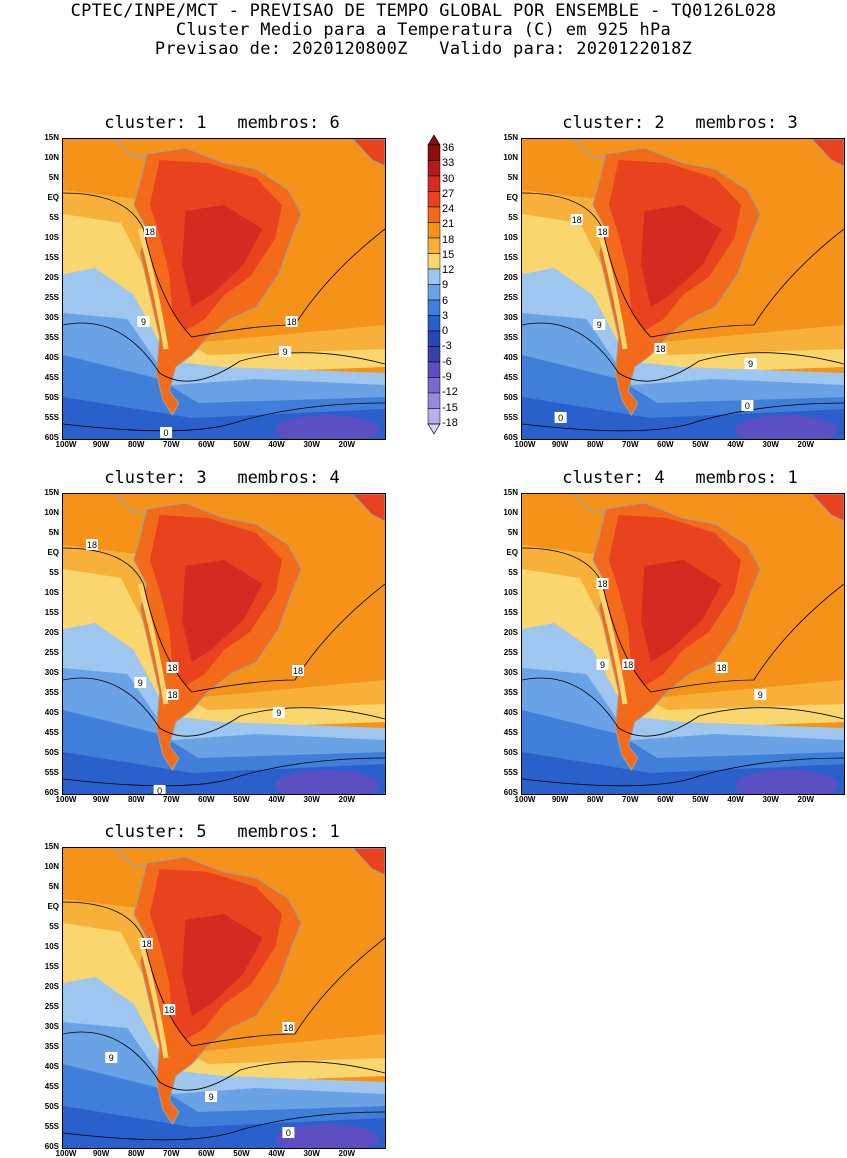  I want to click on lat-tick-label: 25S, so click(51, 652).